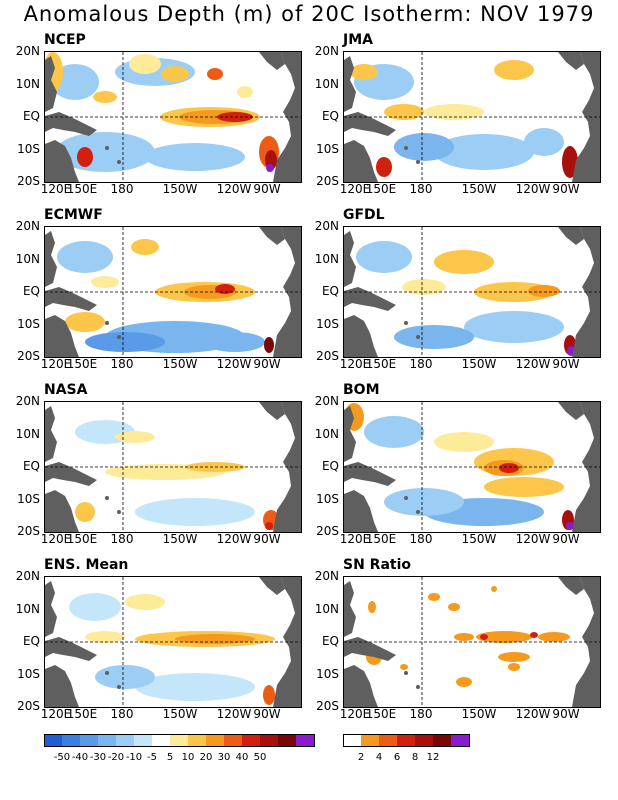 This screenshot has width=618, height=800. Describe the element at coordinates (173, 642) in the screenshot. I see `map-ens-mean-svg` at that location.